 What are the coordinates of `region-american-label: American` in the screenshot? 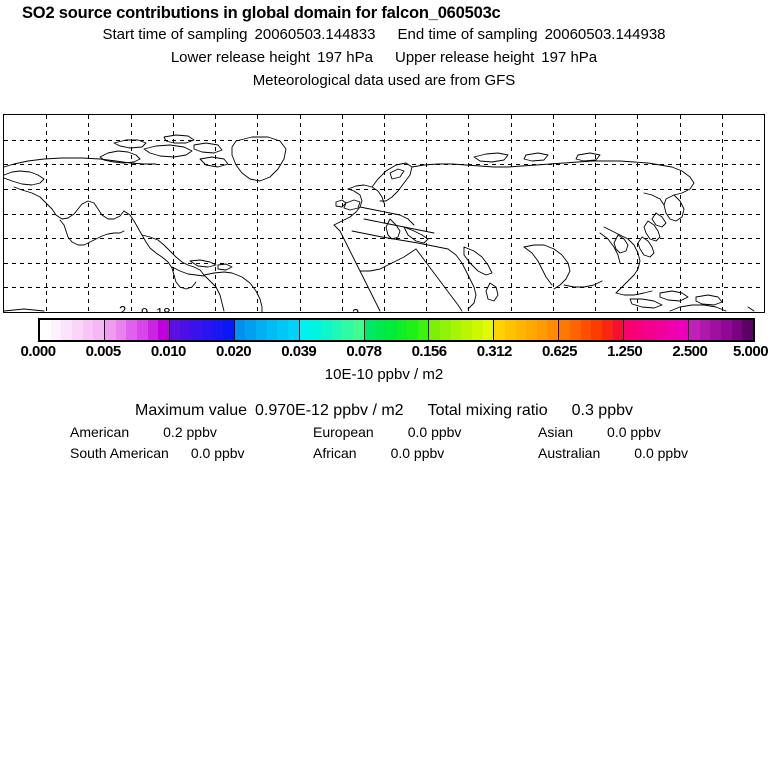 It's located at (100, 432).